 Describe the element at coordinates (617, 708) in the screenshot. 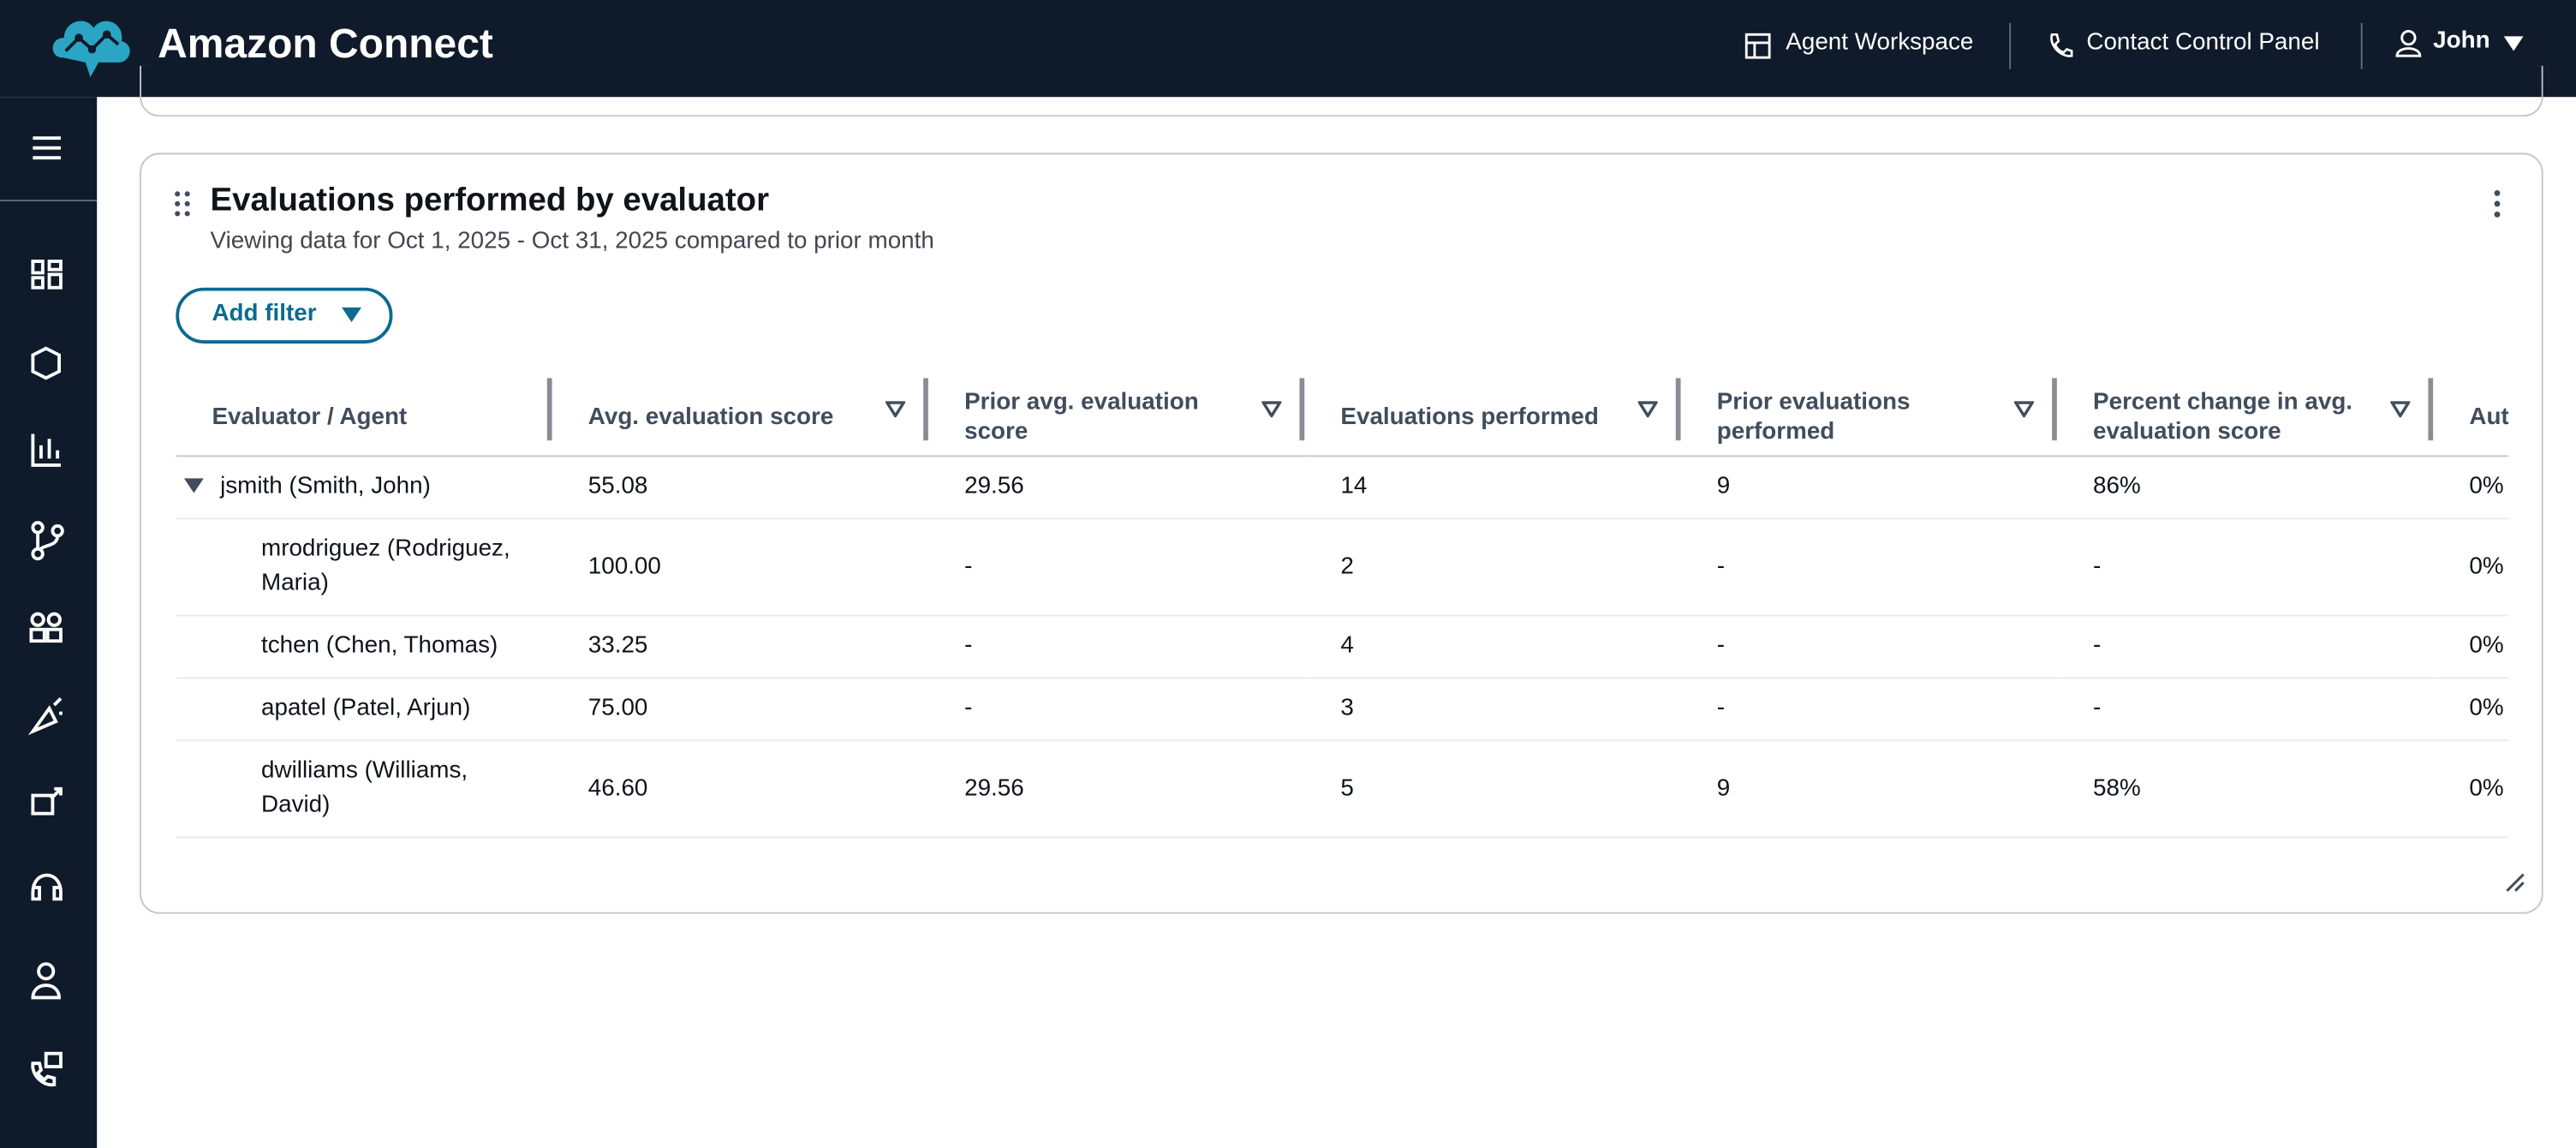

I see `cell-text: 75.00` at that location.